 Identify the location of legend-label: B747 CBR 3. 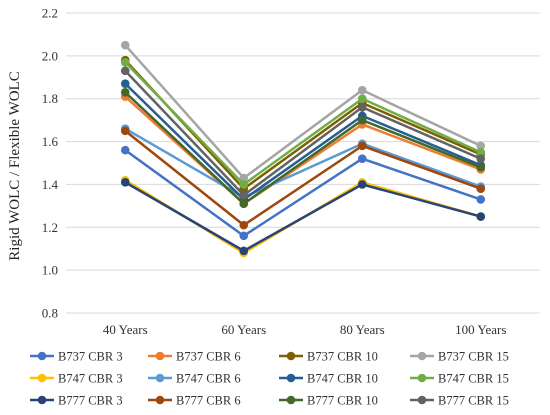
(90, 378).